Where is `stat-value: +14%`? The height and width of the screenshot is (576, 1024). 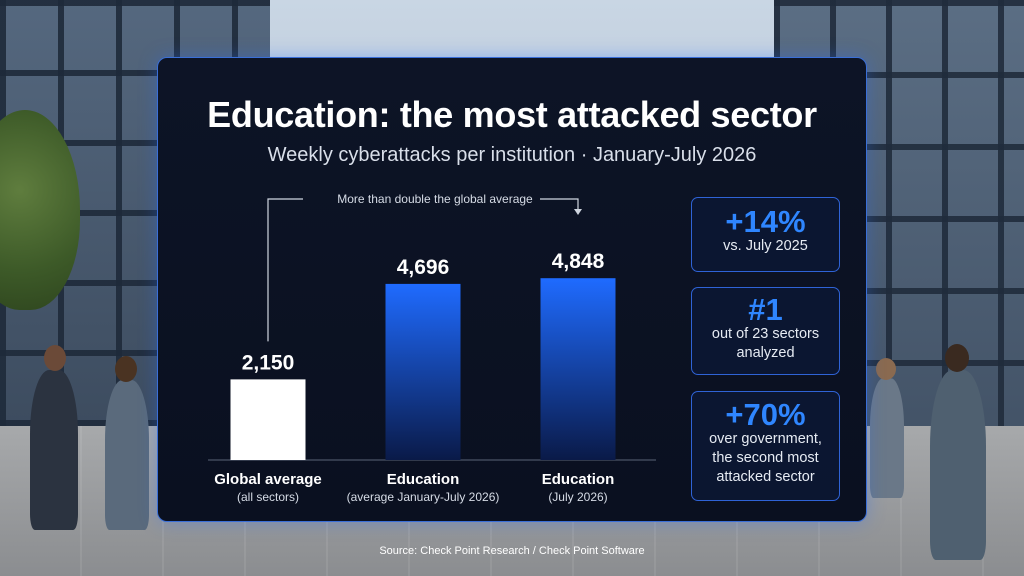 stat-value: +14% is located at coordinates (765, 221).